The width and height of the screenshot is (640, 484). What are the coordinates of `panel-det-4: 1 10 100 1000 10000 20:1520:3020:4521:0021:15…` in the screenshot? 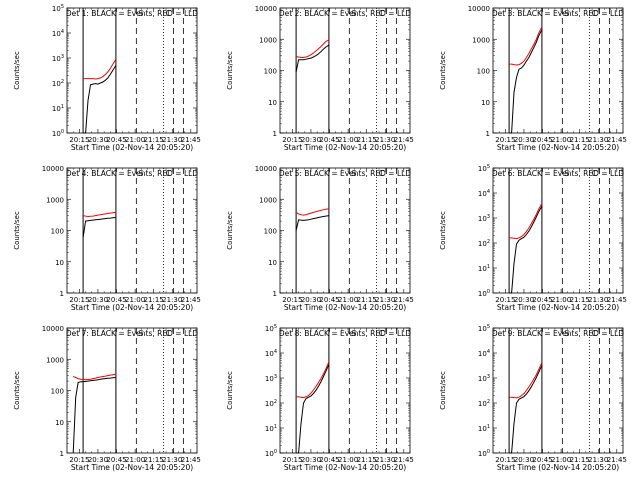 It's located at (107, 238).